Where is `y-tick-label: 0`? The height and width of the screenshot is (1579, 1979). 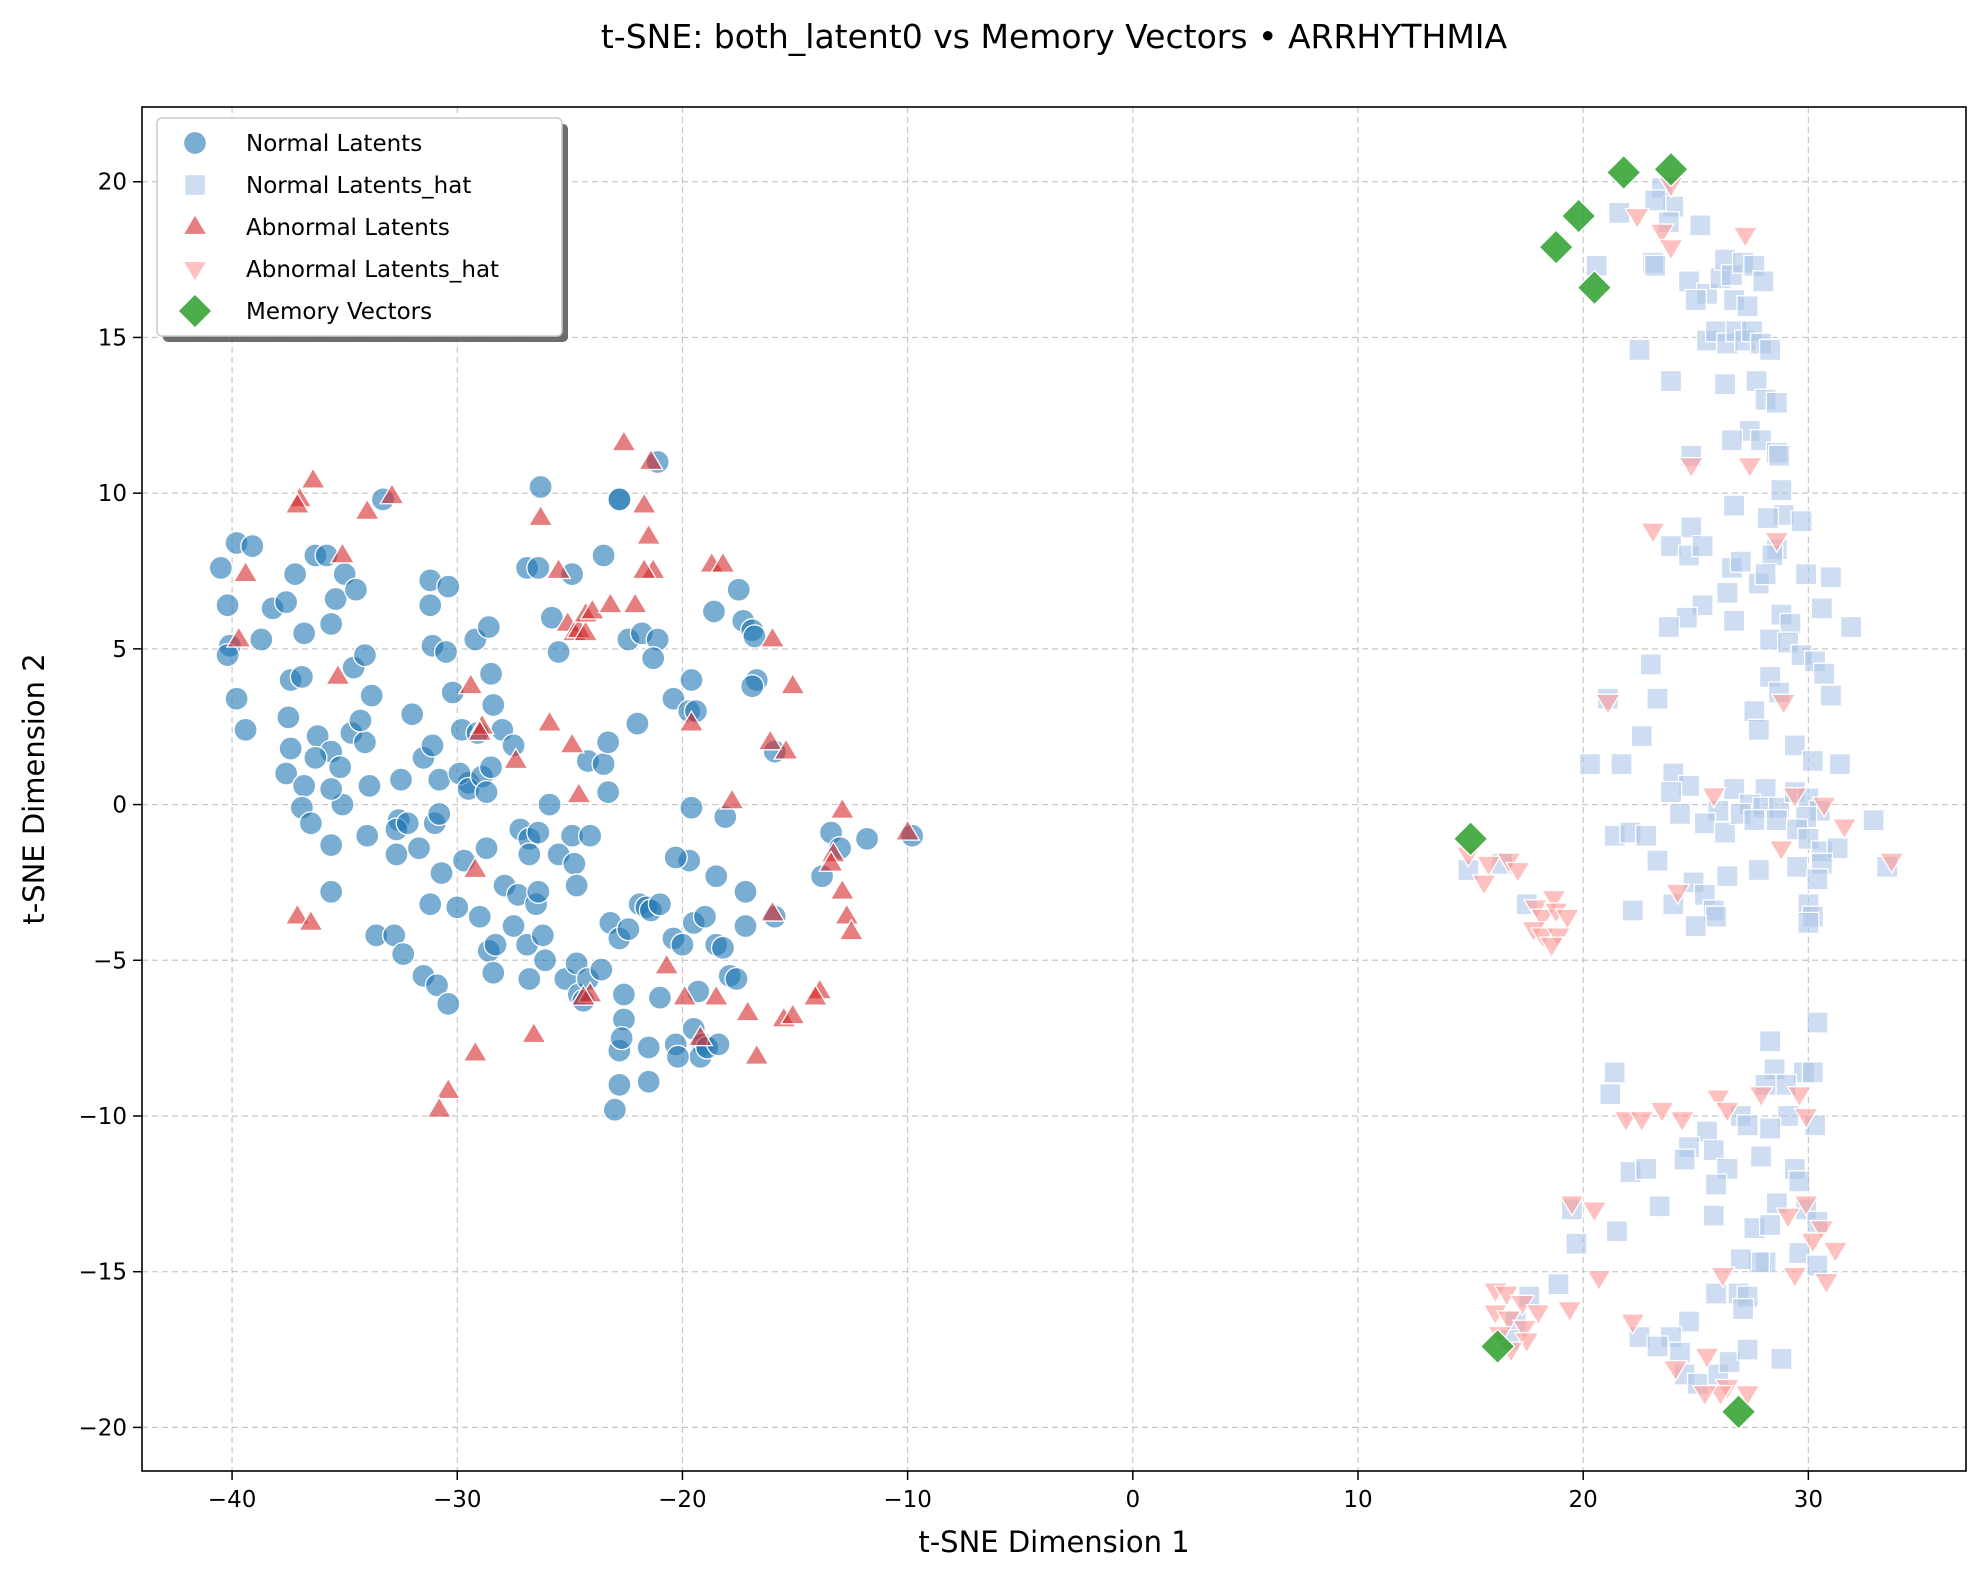
y-tick-label: 0 is located at coordinates (119, 806).